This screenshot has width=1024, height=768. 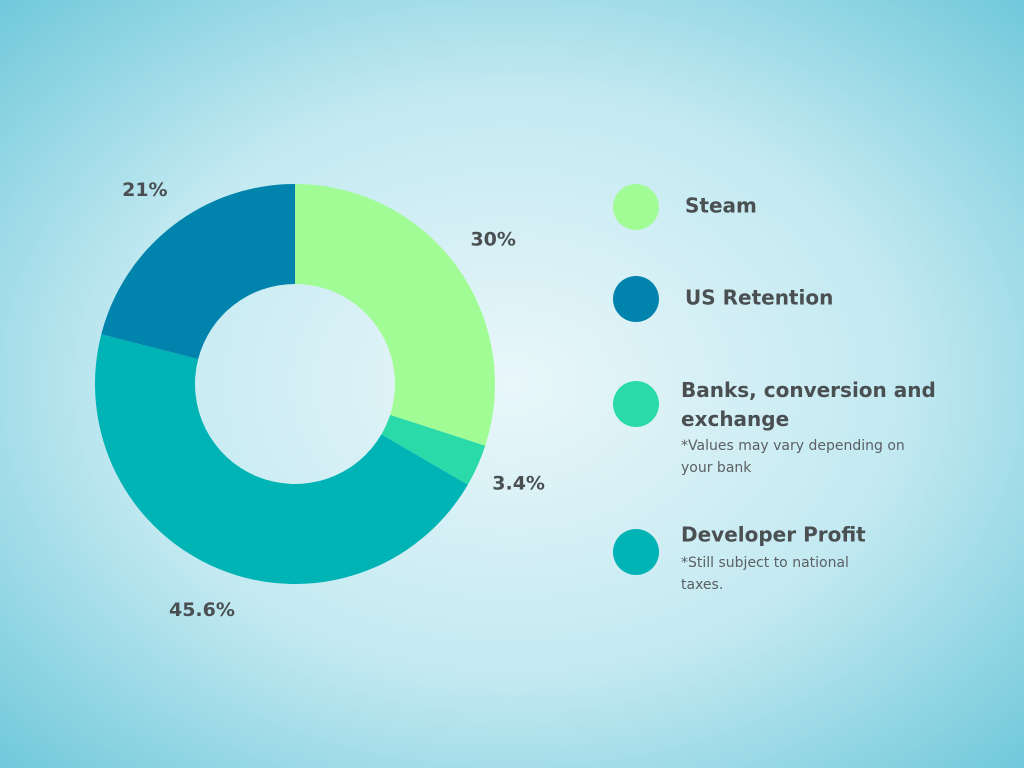 I want to click on value-label: 3.4%, so click(x=518, y=484).